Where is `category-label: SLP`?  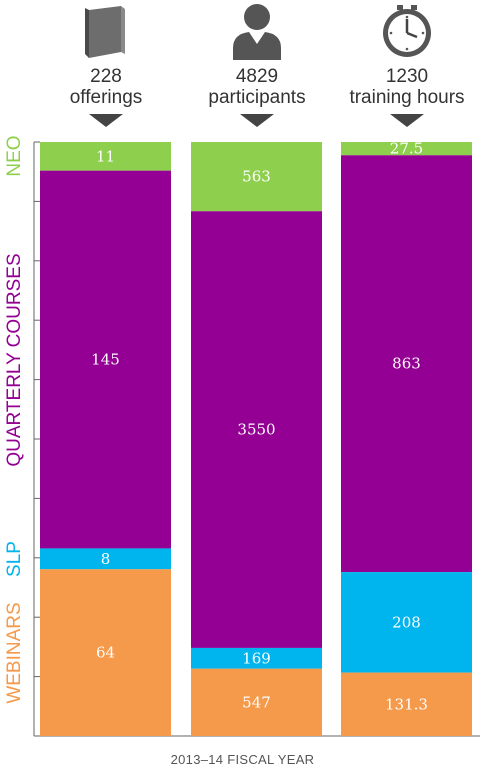 category-label: SLP is located at coordinates (14, 558).